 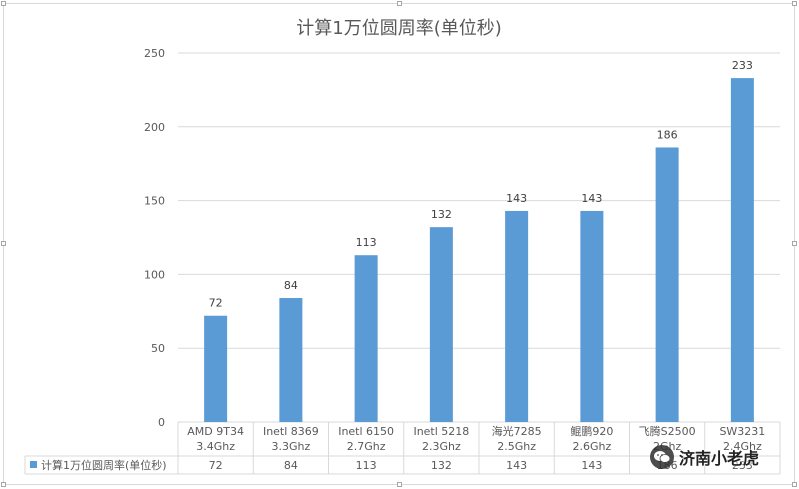 What do you see at coordinates (441, 214) in the screenshot?
I see `data-label: 132` at bounding box center [441, 214].